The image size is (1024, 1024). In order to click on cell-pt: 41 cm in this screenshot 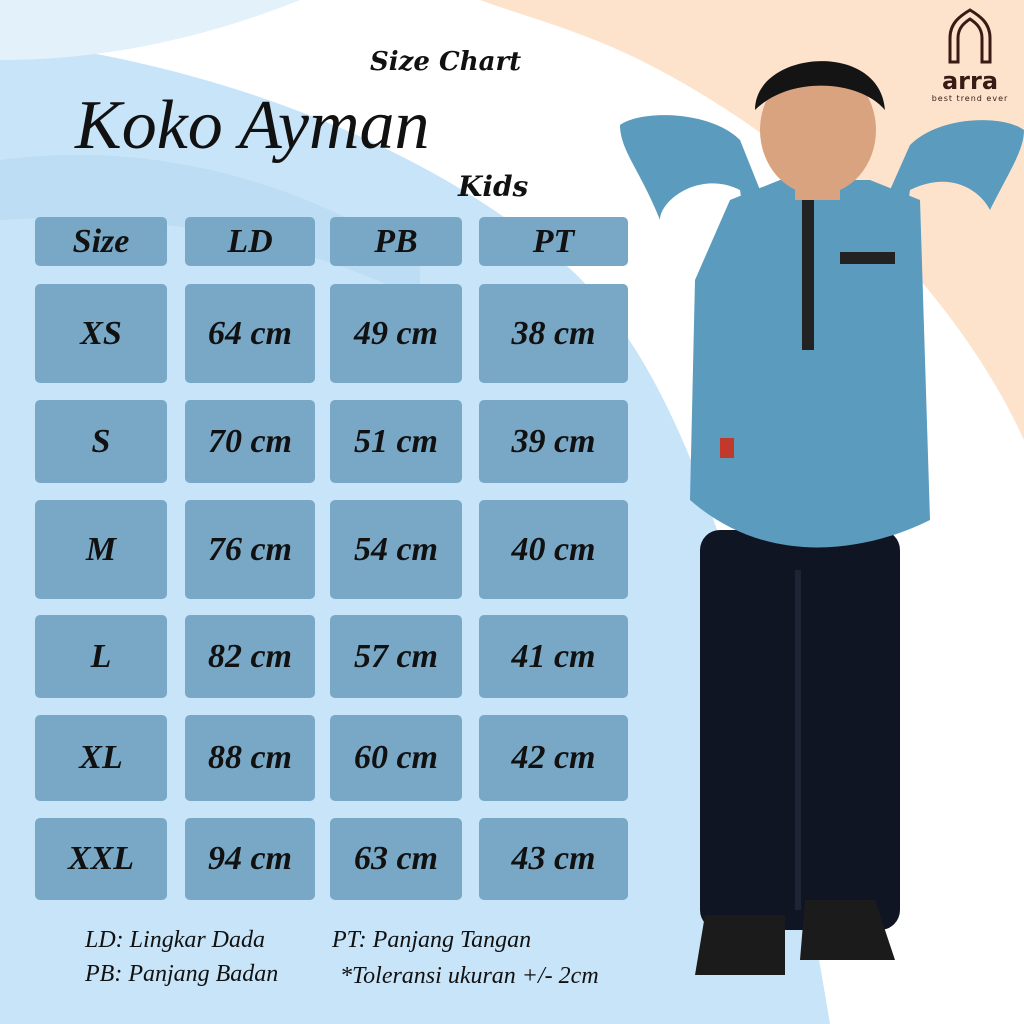, I will do `click(553, 656)`.